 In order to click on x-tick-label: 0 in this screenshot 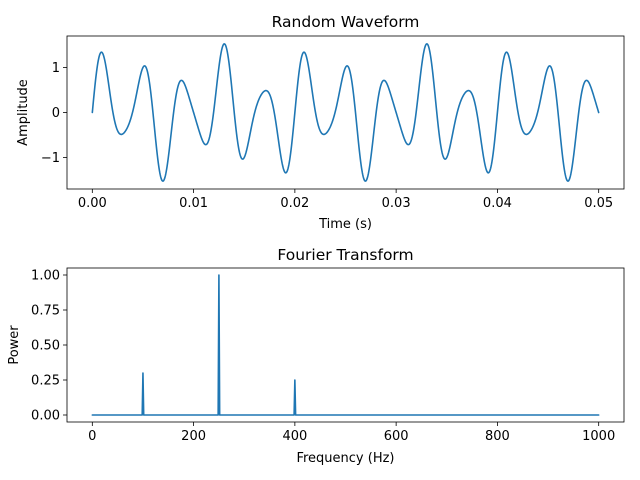, I will do `click(92, 436)`.